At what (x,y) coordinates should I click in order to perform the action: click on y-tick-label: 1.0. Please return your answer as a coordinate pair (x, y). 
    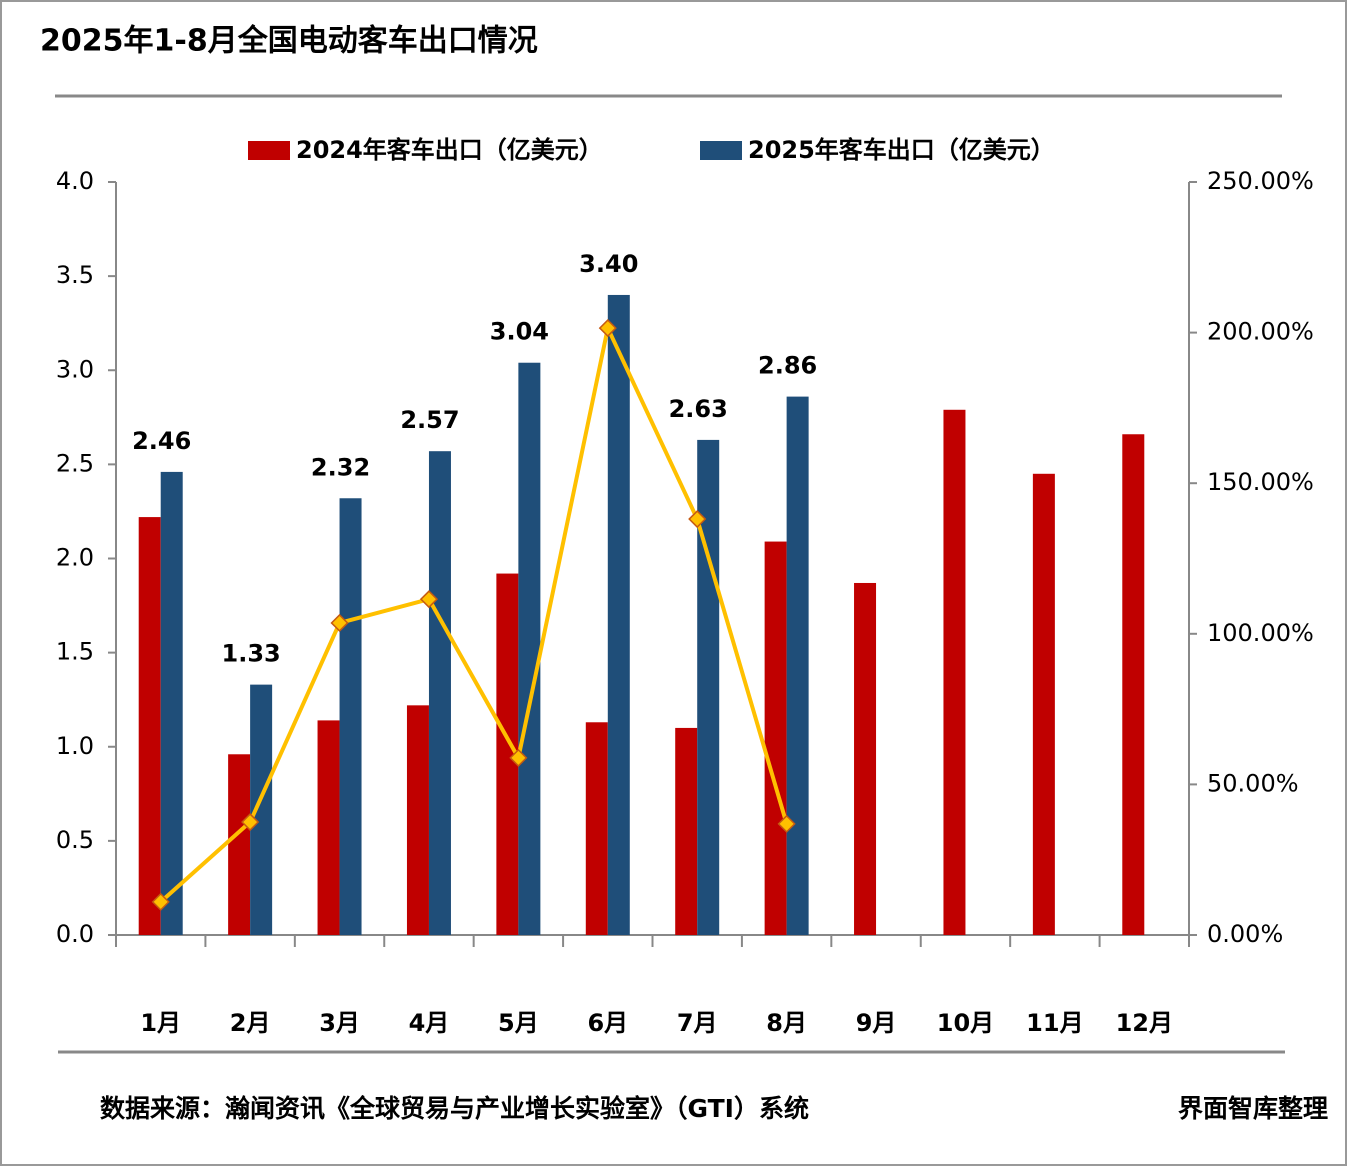
    Looking at the image, I should click on (75, 746).